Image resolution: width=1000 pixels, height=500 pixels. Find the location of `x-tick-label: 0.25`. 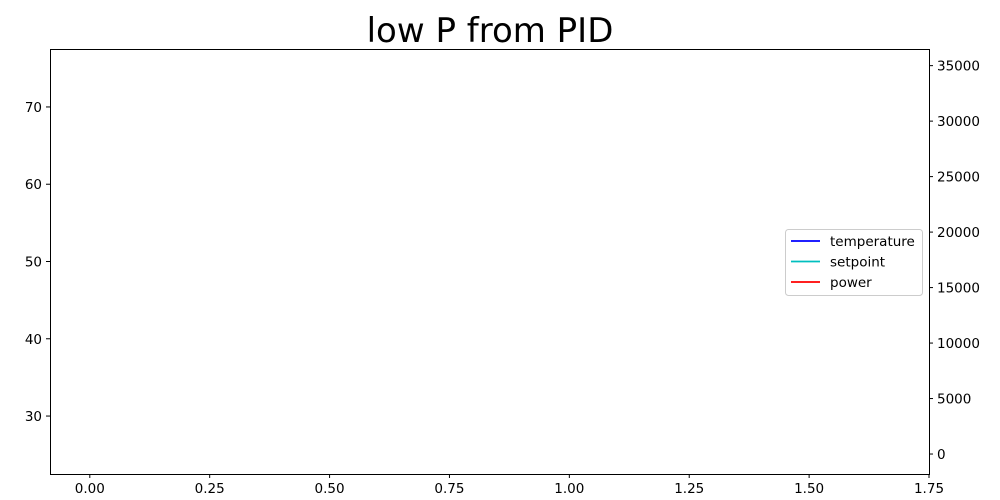

x-tick-label: 0.25 is located at coordinates (210, 489).